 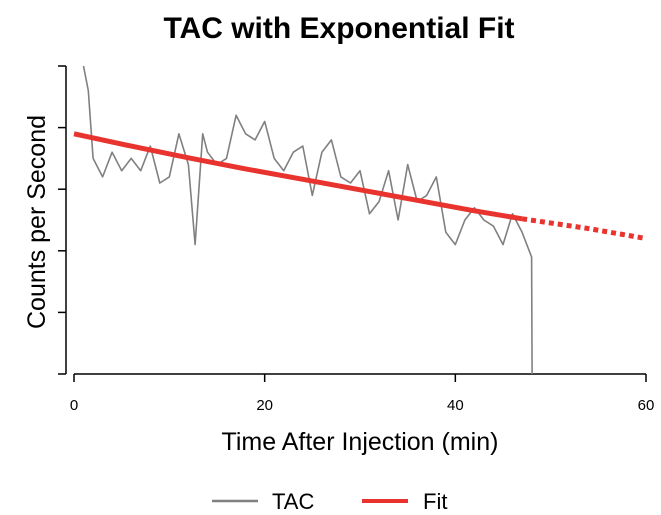 What do you see at coordinates (298, 176) in the screenshot?
I see `series-fit-line` at bounding box center [298, 176].